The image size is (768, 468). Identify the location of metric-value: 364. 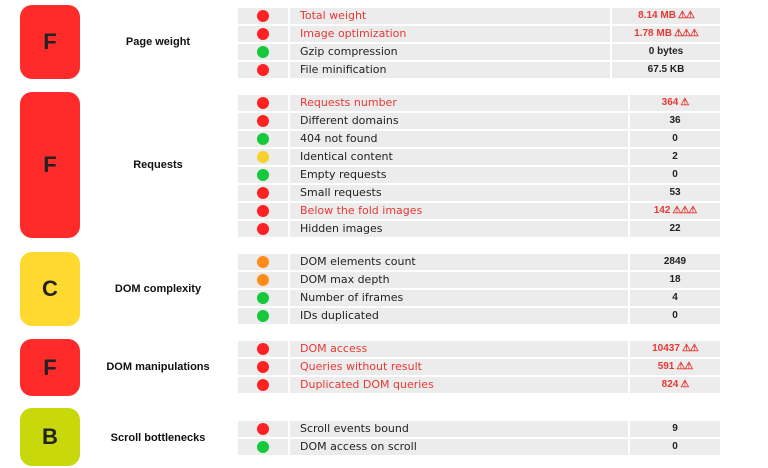
(670, 102).